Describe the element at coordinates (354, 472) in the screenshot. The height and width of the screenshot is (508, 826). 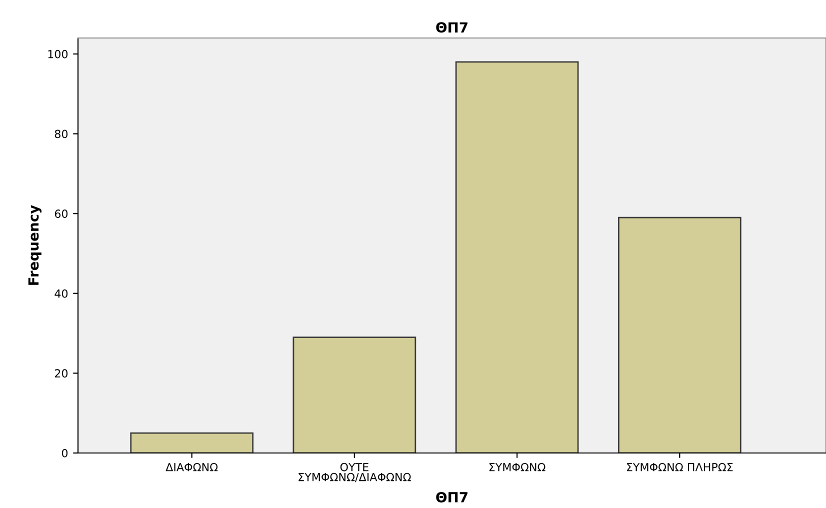
I see `x-tick-label: ΟΥΤΕ ΣΥΜΦΩΝΩ/ΔΙΑΦΩΝΩ` at that location.